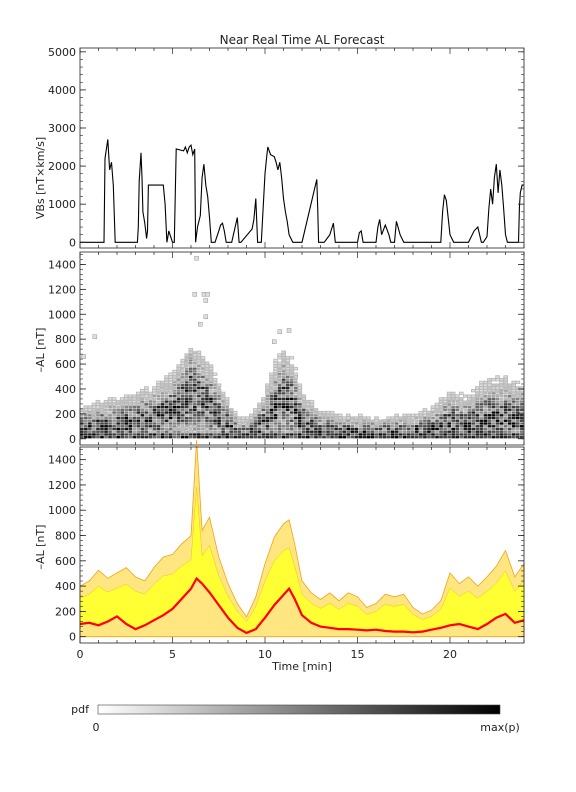 The width and height of the screenshot is (576, 792). I want to click on colorbar-min-label: 0, so click(96, 727).